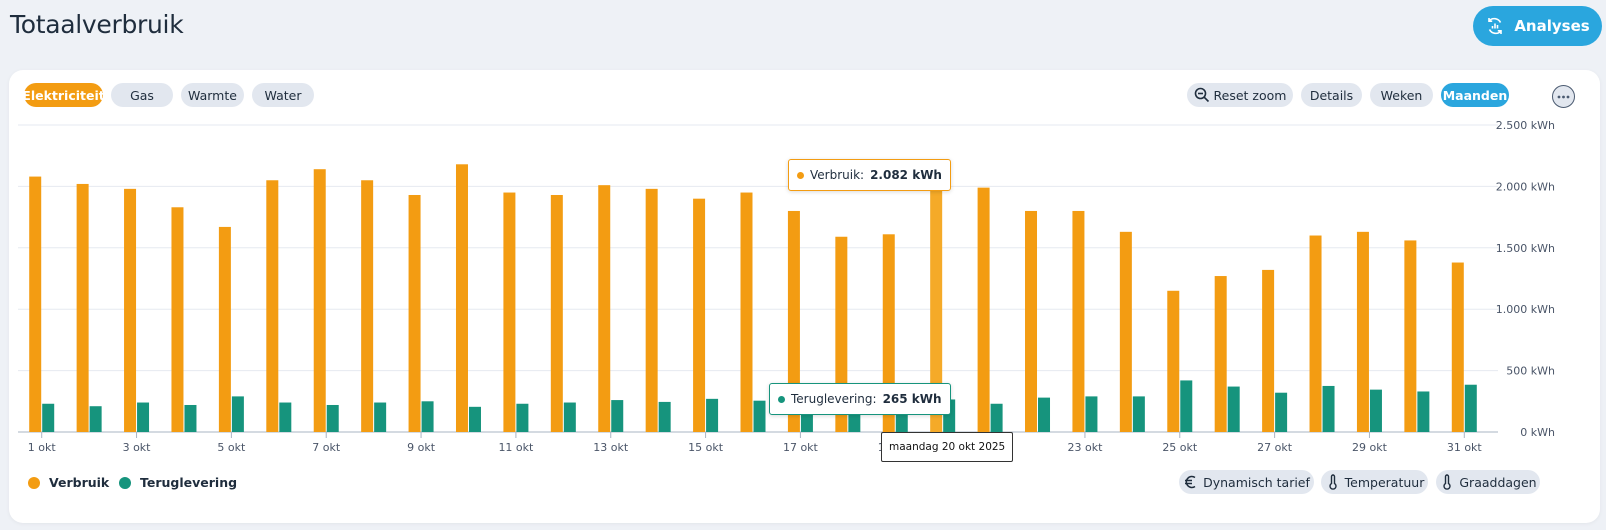  Describe the element at coordinates (1552, 26) in the screenshot. I see `analyses-label: Analyses` at that location.